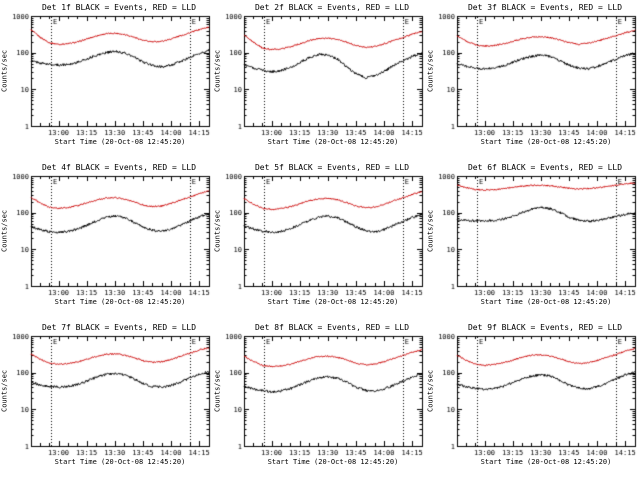 The image size is (640, 480). What do you see at coordinates (332, 327) in the screenshot?
I see `panel-title: Det 8f BLACK = Events, RED = LLD` at bounding box center [332, 327].